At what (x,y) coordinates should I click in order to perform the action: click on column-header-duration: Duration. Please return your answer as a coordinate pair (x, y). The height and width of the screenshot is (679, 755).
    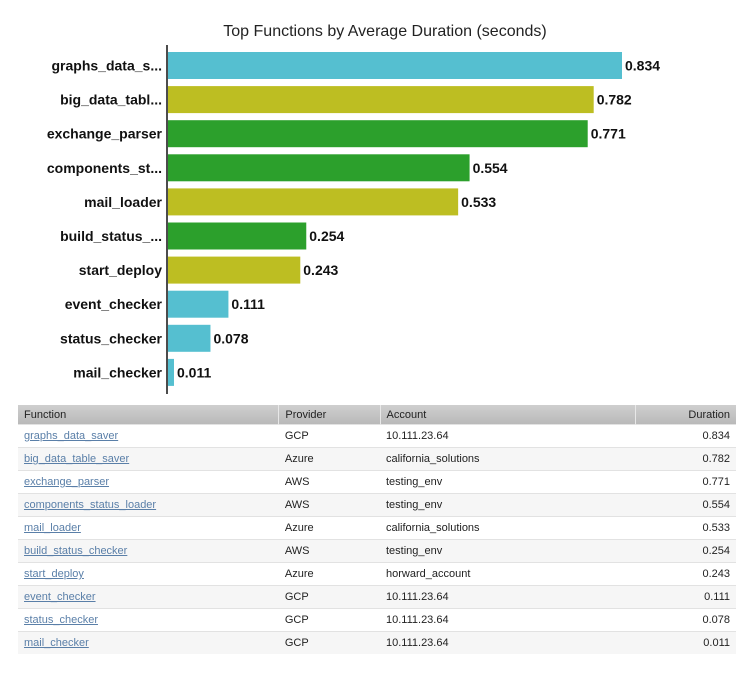
    Looking at the image, I should click on (685, 415).